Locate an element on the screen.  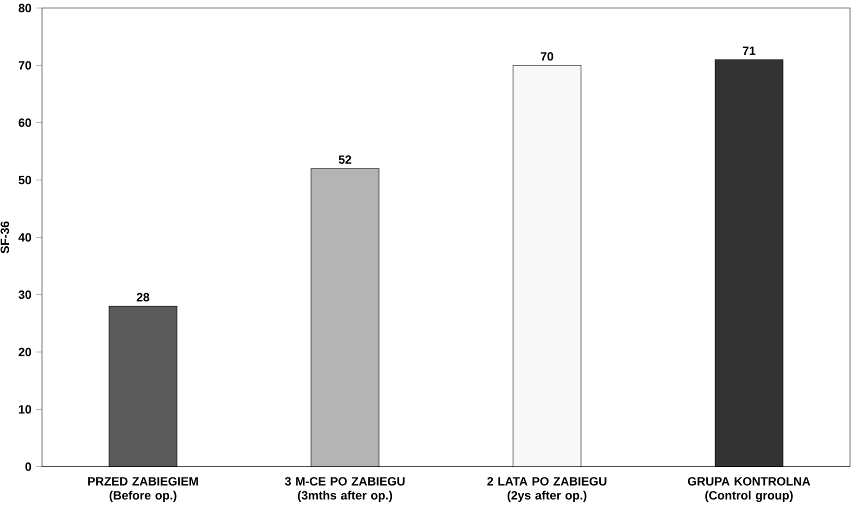
data-label: 28 is located at coordinates (143, 297).